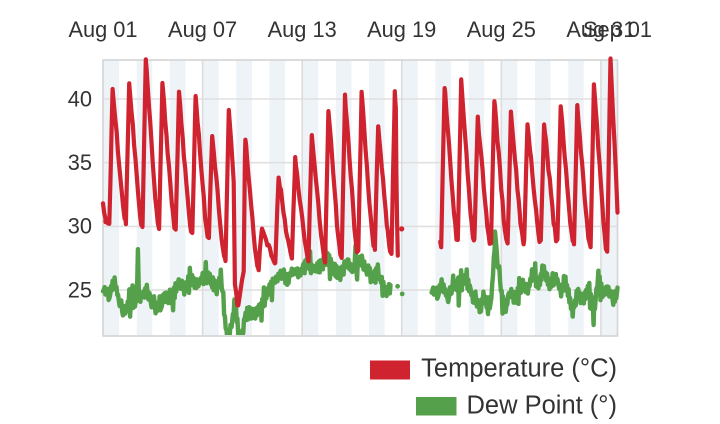  Describe the element at coordinates (519, 369) in the screenshot. I see `svg-text: Temperature (°C)` at that location.